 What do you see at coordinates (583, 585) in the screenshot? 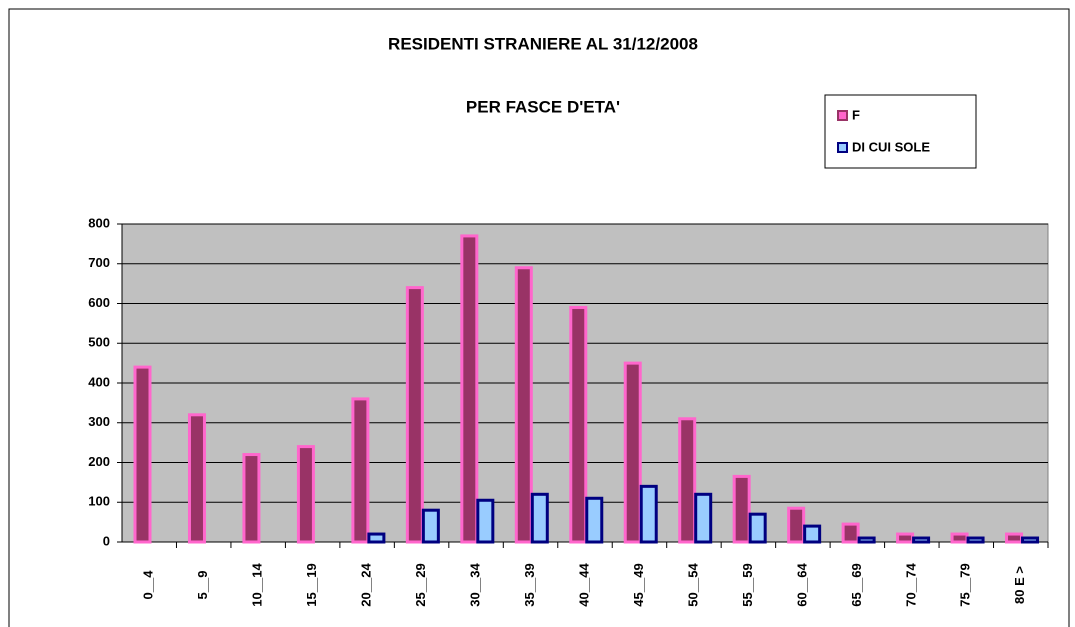
I see `x-tick-label: 40__44` at bounding box center [583, 585].